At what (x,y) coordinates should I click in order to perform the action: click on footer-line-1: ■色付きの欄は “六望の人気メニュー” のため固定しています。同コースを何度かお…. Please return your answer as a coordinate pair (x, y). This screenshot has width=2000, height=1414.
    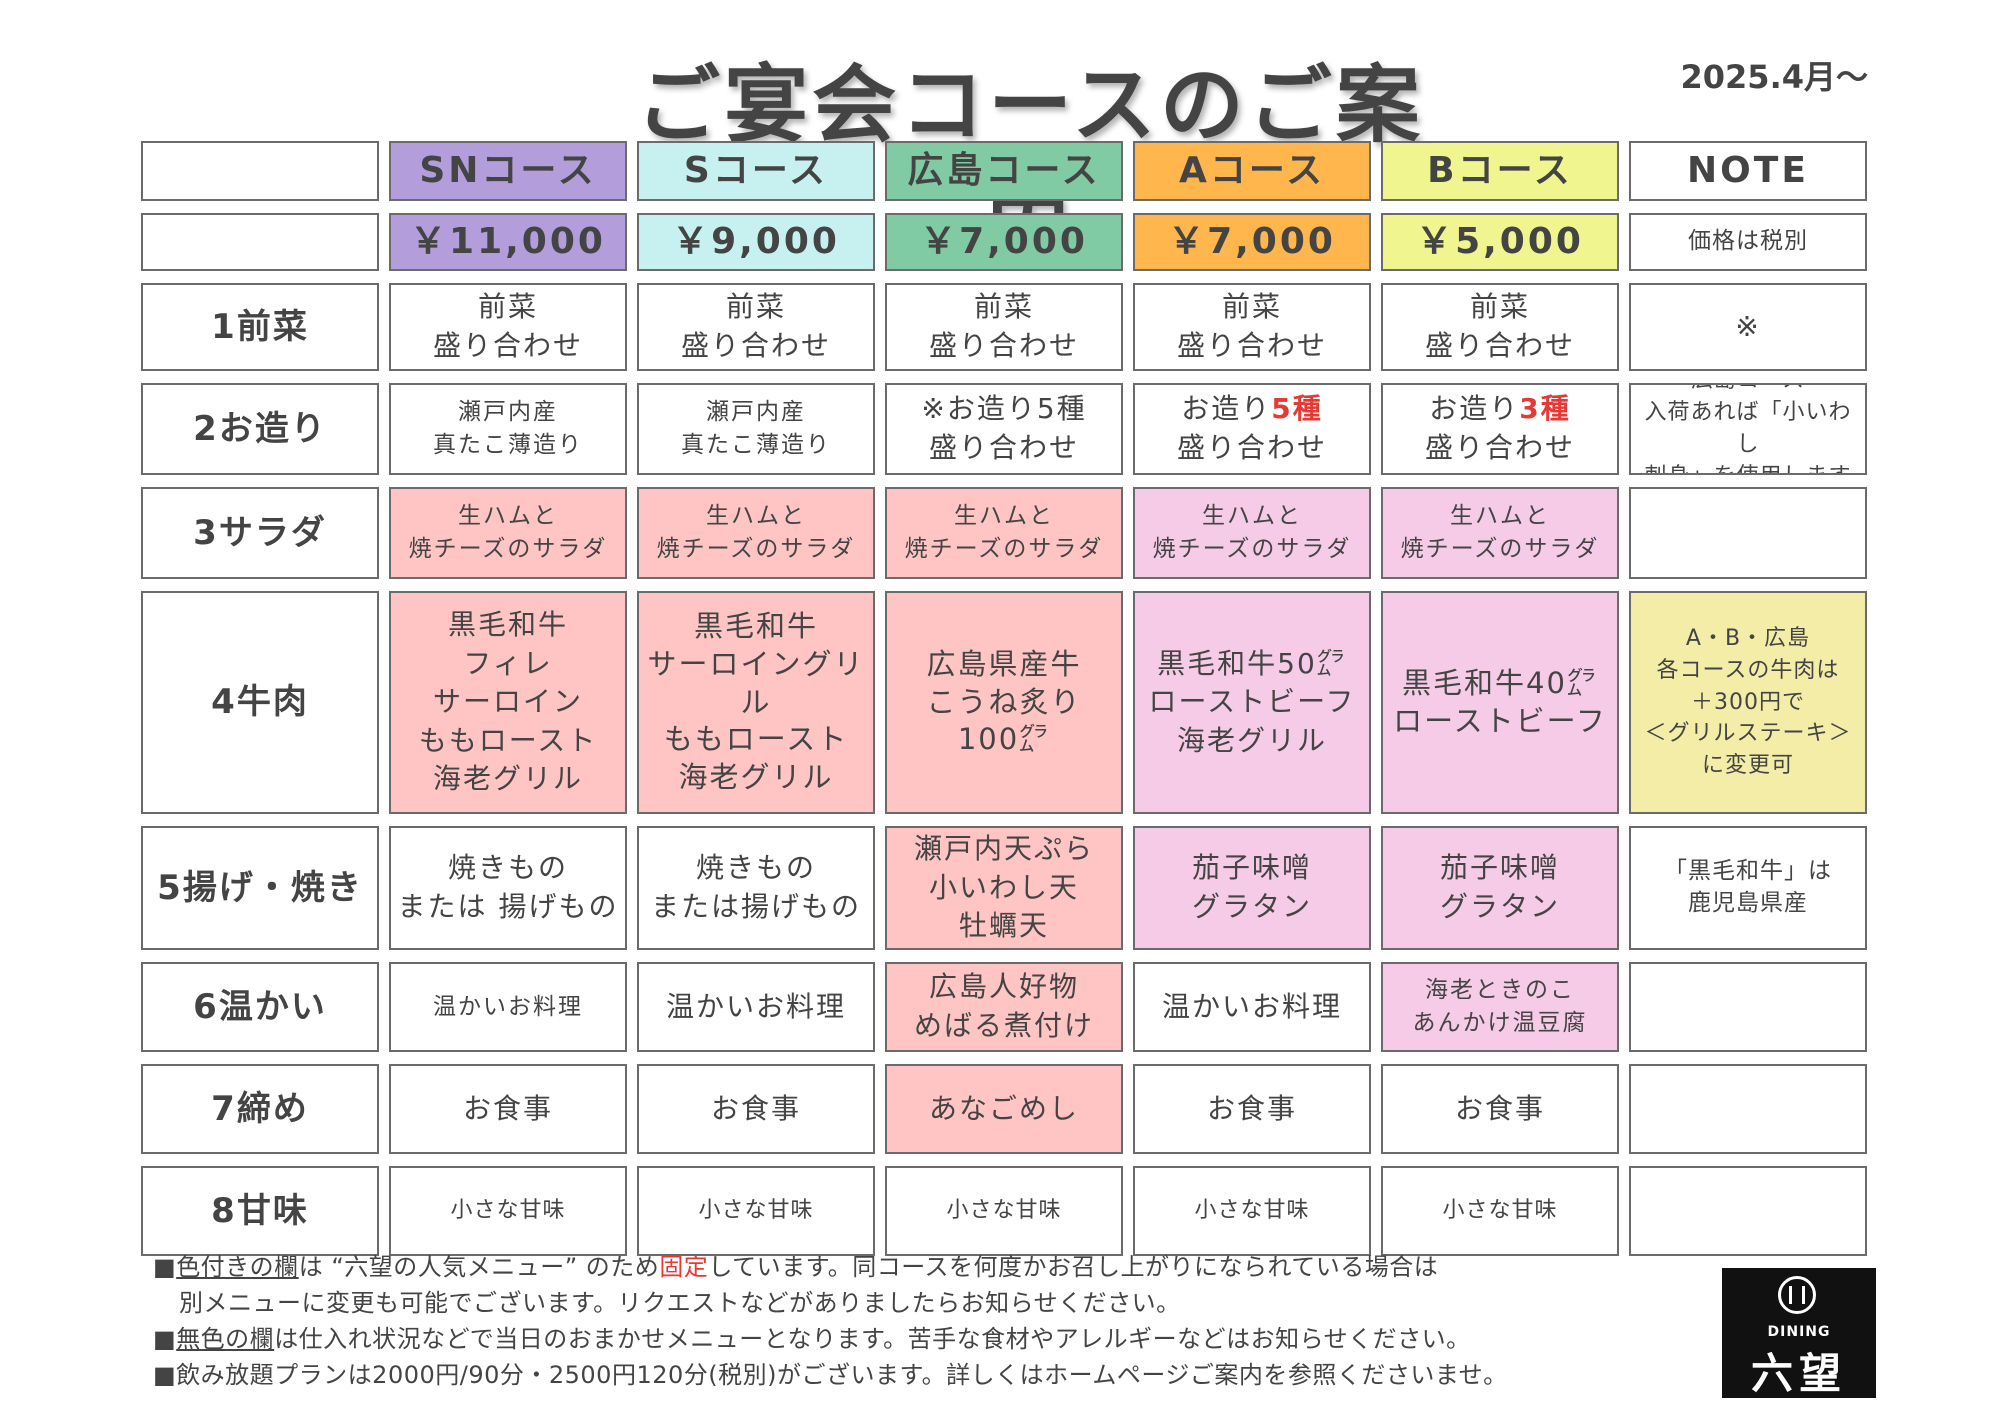
    Looking at the image, I should click on (796, 1267).